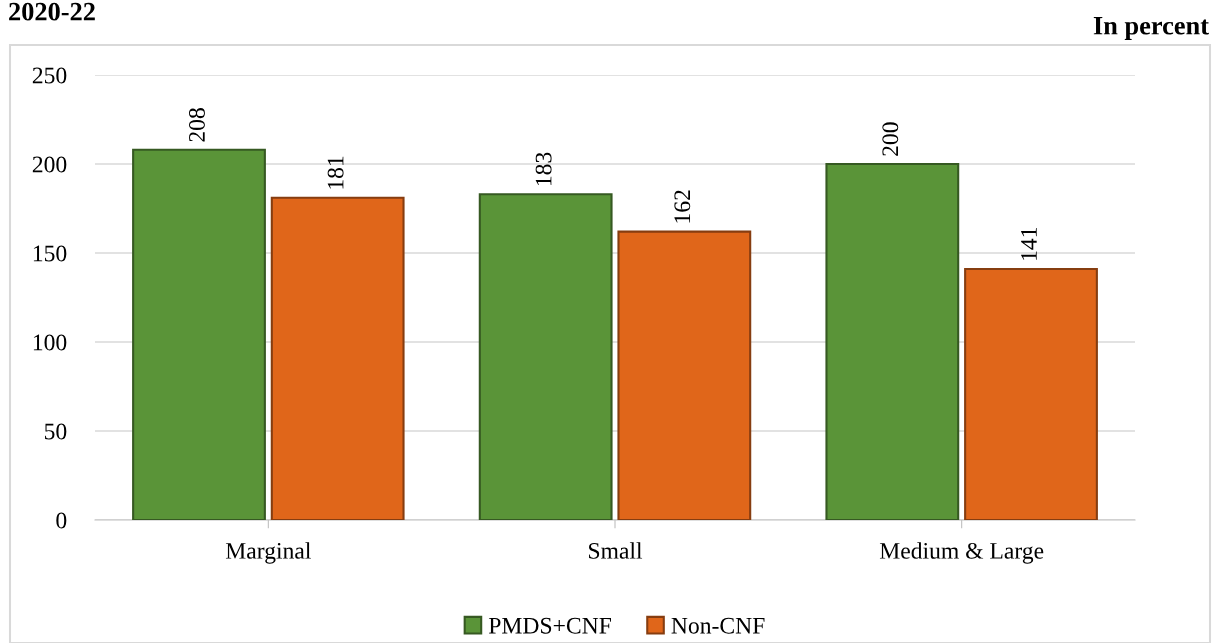  Describe the element at coordinates (50, 253) in the screenshot. I see `y-tick-label: 150` at that location.